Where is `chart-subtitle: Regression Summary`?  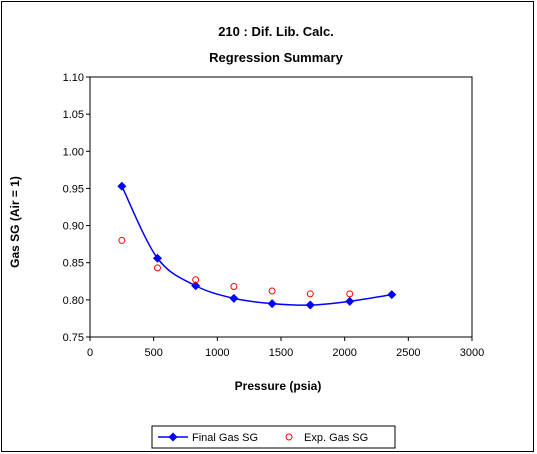 chart-subtitle: Regression Summary is located at coordinates (276, 57).